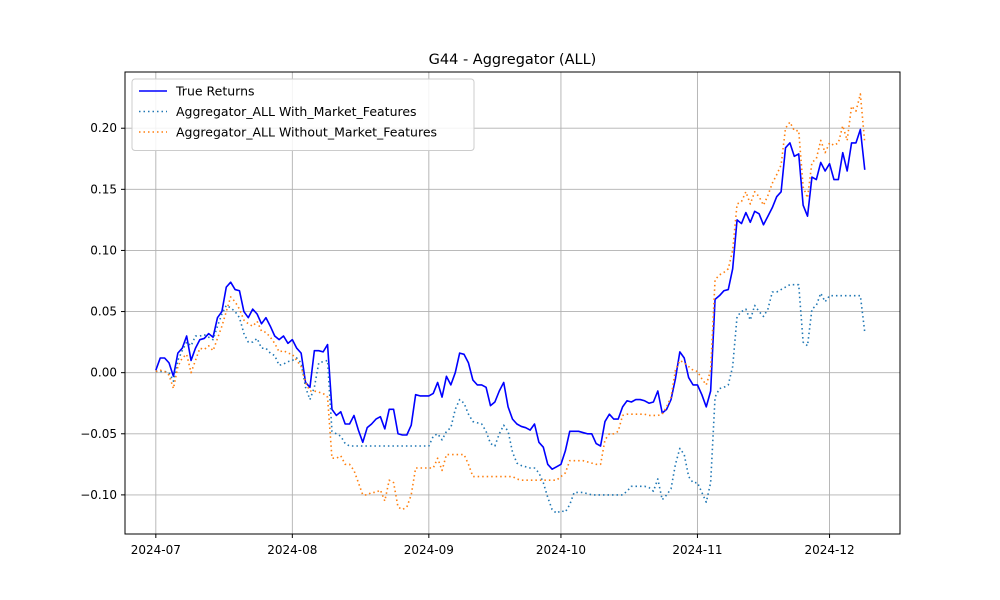 This screenshot has width=1000, height=600. Describe the element at coordinates (98, 434) in the screenshot. I see `y-tick-label: −0.05` at that location.